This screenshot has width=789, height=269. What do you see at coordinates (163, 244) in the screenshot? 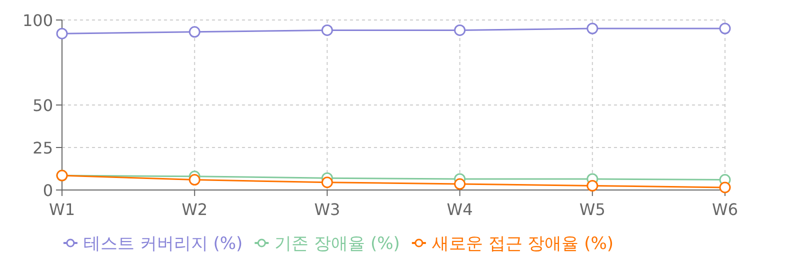
I see `legend-label: 테스트 커버리지 (%)` at bounding box center [163, 244].